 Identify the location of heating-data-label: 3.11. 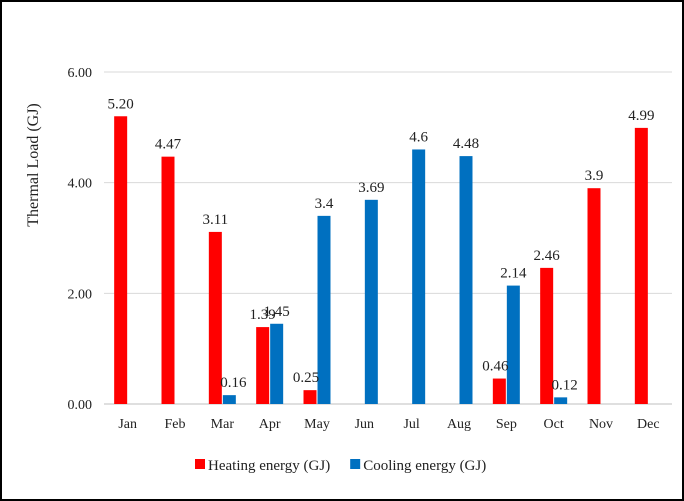
(215, 220).